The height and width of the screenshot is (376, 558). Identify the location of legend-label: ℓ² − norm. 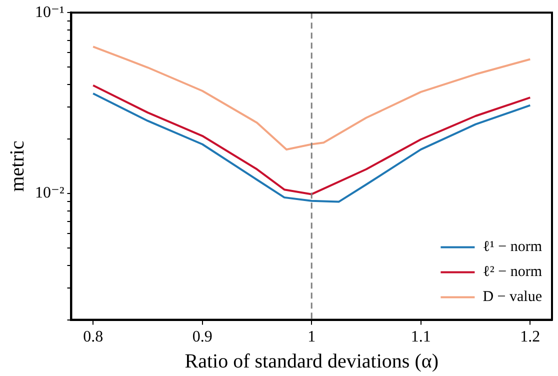
(512, 272).